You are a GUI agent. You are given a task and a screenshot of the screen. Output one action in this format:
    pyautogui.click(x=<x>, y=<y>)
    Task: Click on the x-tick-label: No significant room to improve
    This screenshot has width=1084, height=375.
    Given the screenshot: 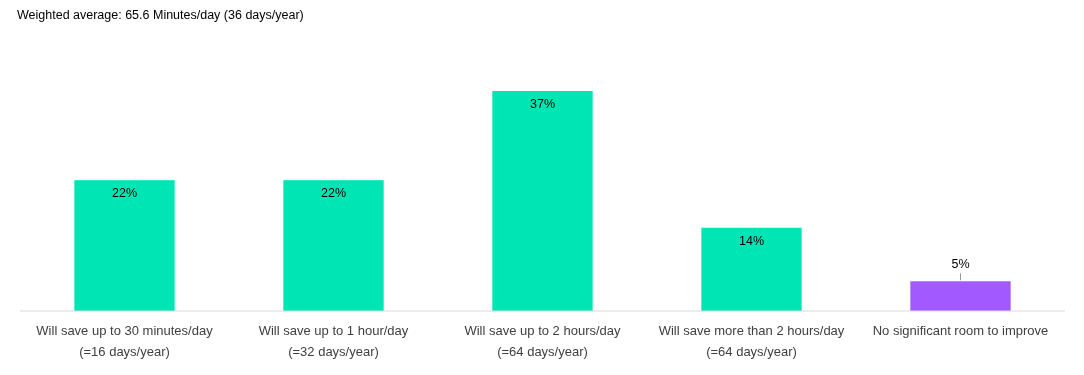 What is the action you would take?
    pyautogui.click(x=960, y=330)
    